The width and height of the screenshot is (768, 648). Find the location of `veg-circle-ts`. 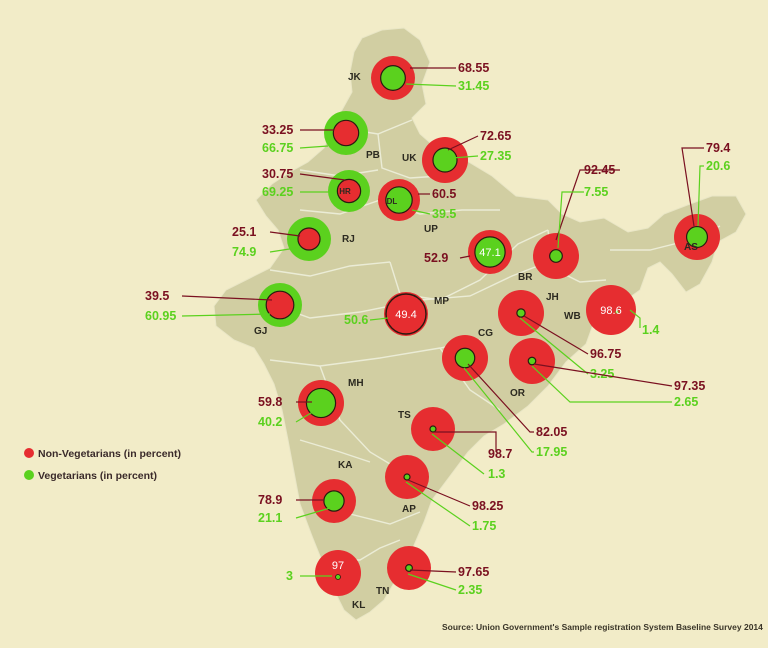

veg-circle-ts is located at coordinates (433, 429).